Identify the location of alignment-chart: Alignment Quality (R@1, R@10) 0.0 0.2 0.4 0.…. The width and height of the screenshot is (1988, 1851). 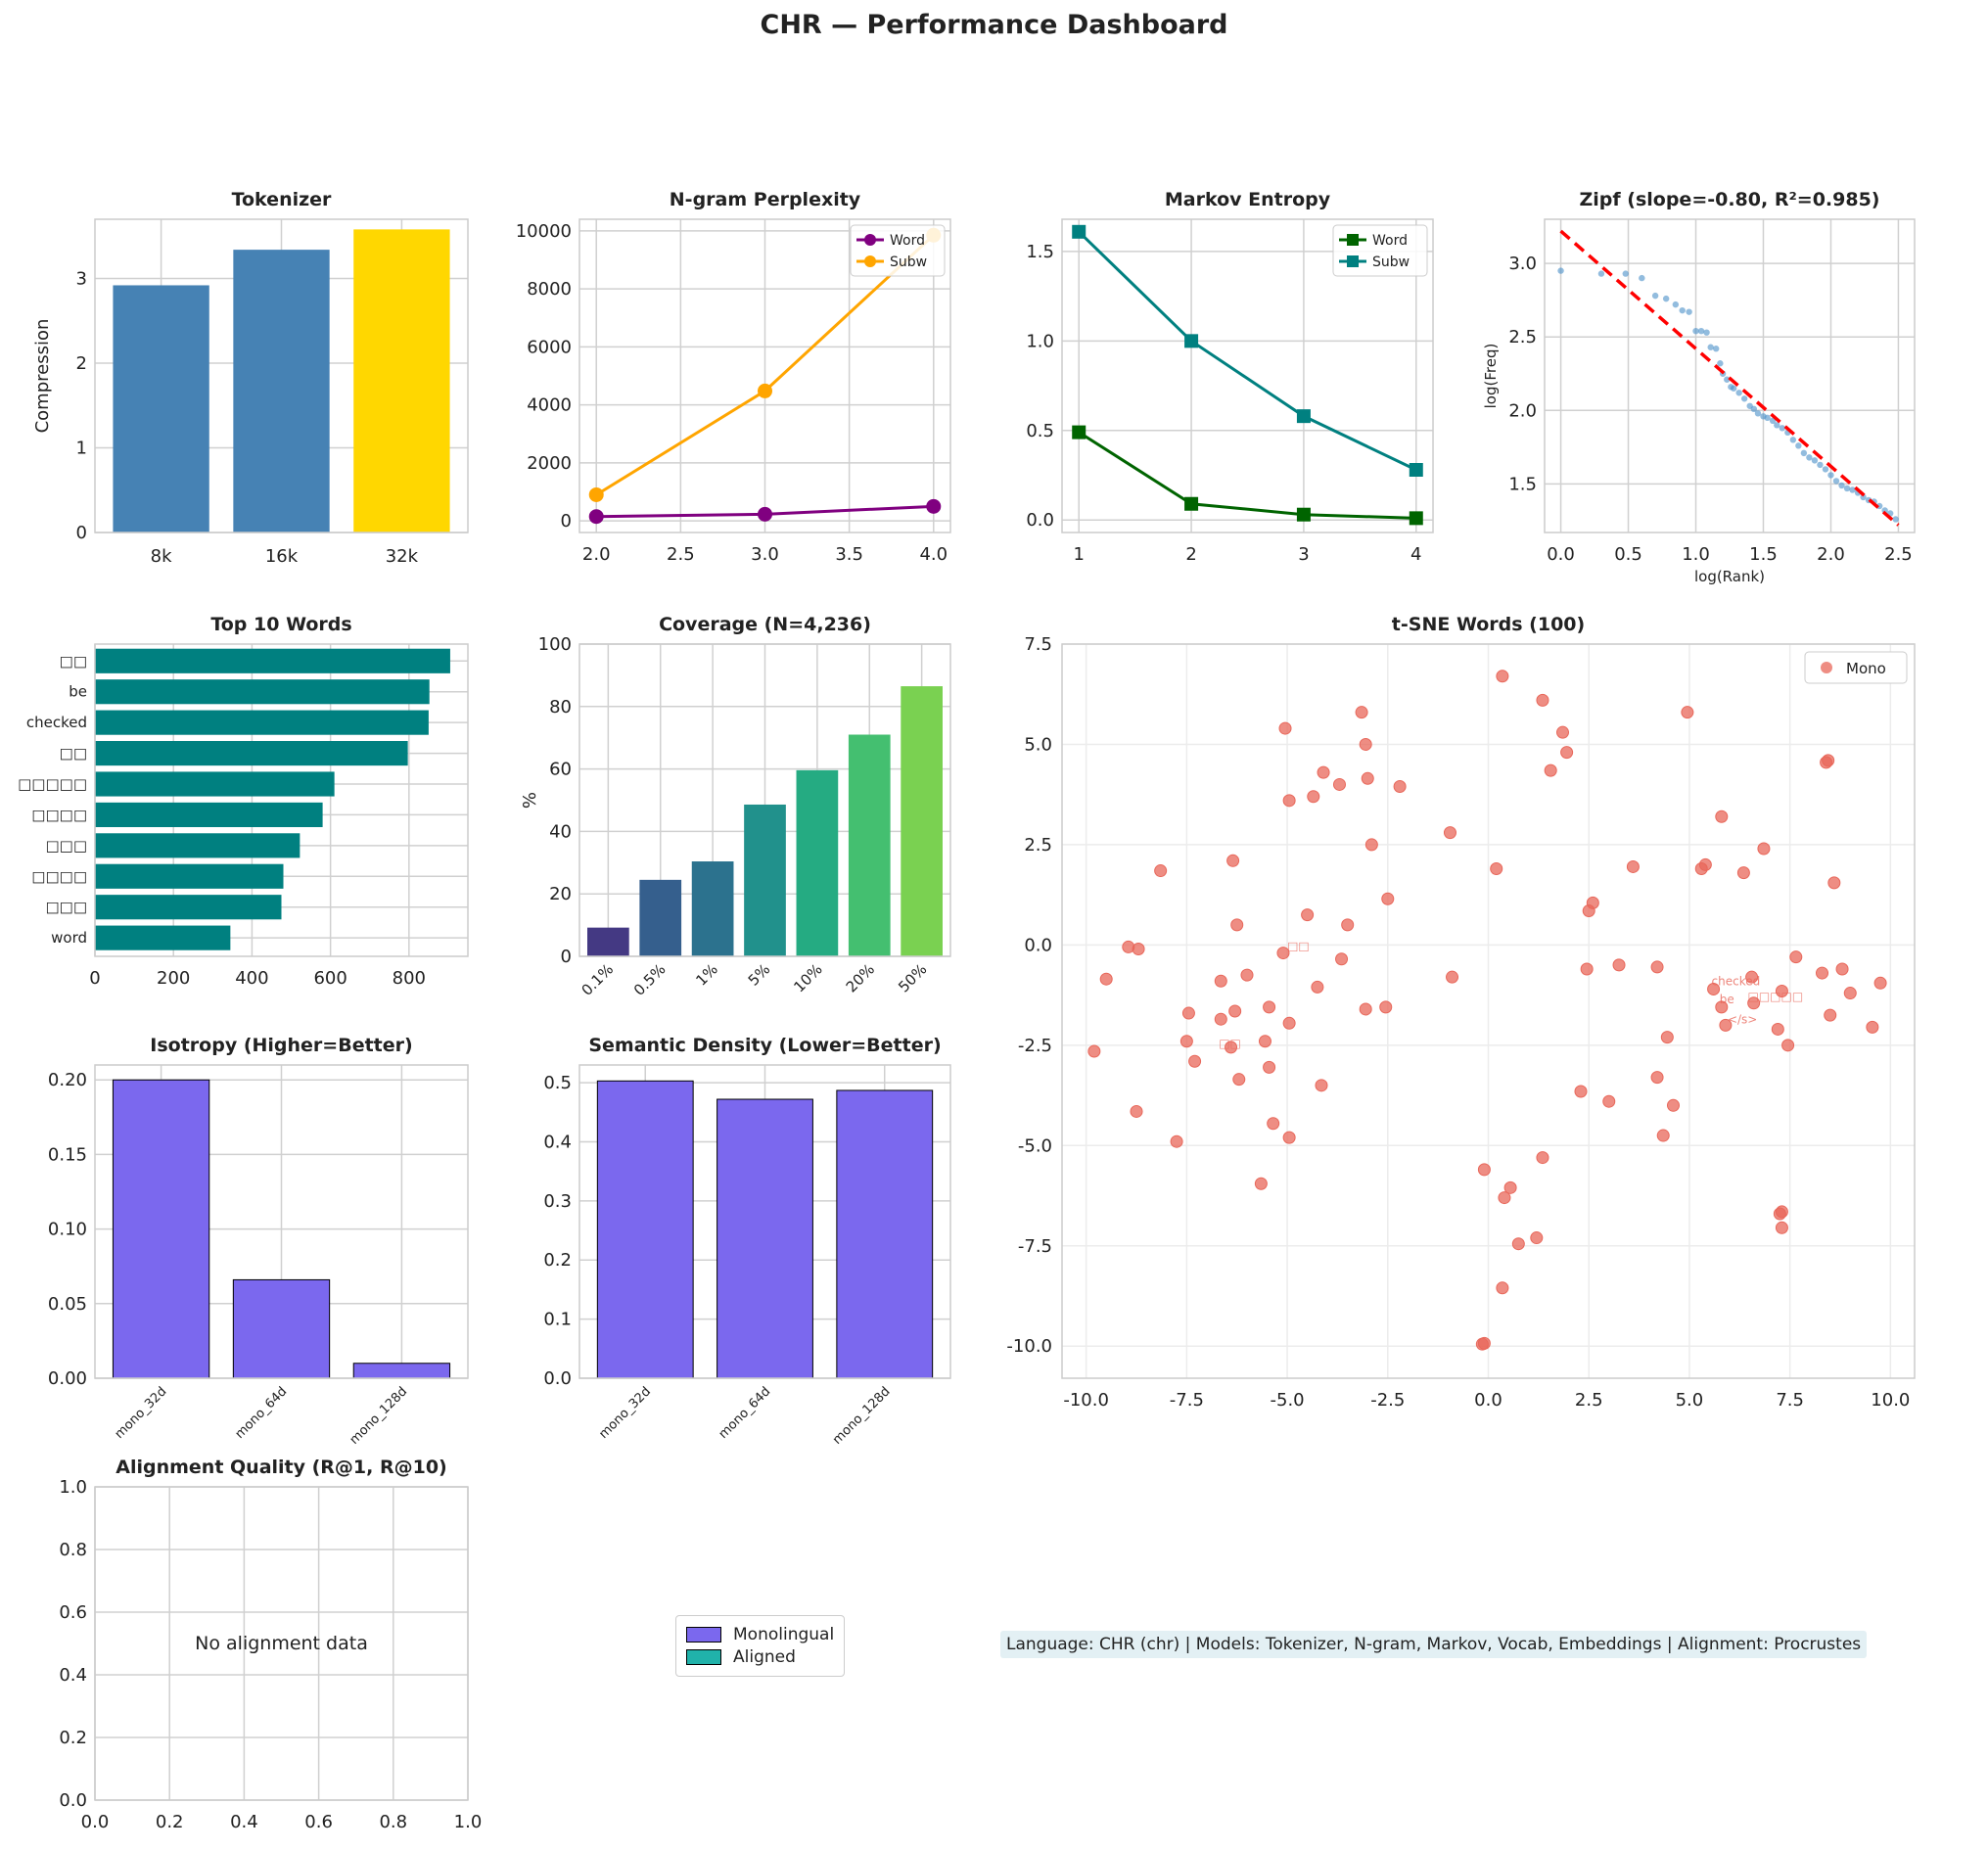
(270, 1644).